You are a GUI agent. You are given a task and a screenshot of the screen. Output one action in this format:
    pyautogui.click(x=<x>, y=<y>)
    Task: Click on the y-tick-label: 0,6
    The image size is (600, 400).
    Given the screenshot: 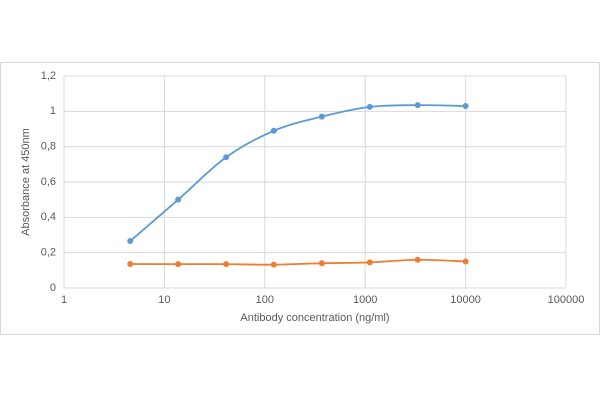 What is the action you would take?
    pyautogui.click(x=48, y=182)
    